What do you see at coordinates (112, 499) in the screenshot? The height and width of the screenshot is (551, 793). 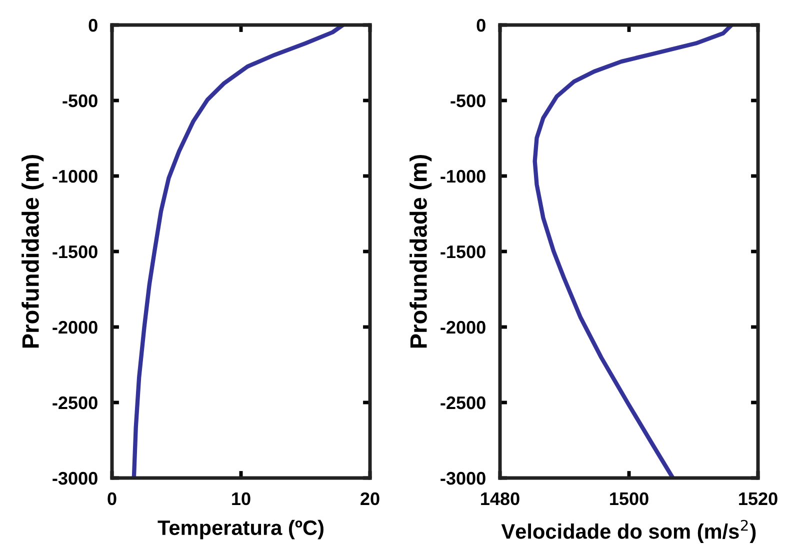 I see `x-tick-label: 0` at bounding box center [112, 499].